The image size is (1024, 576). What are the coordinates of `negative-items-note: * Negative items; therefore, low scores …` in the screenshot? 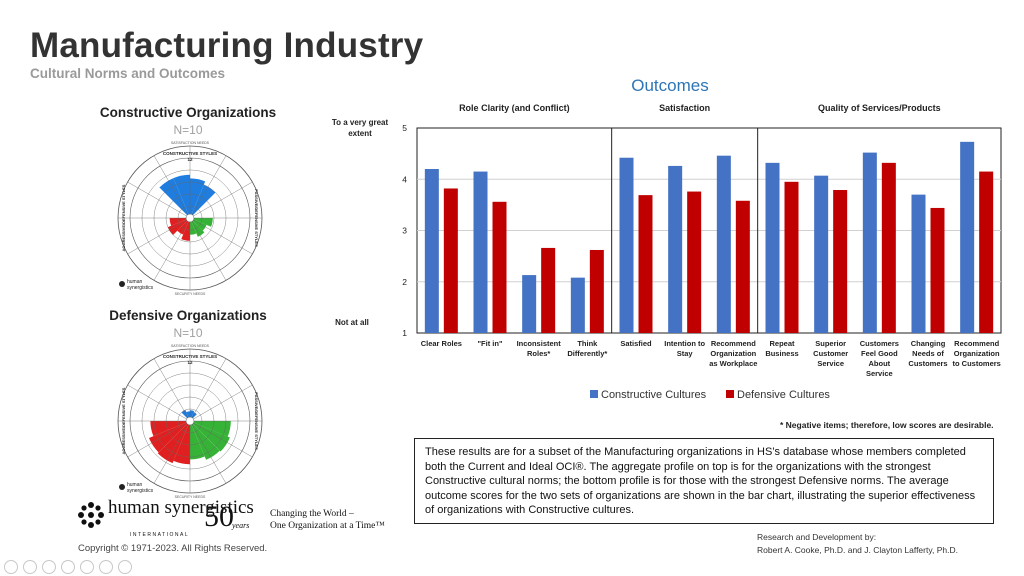 It's located at (887, 425).